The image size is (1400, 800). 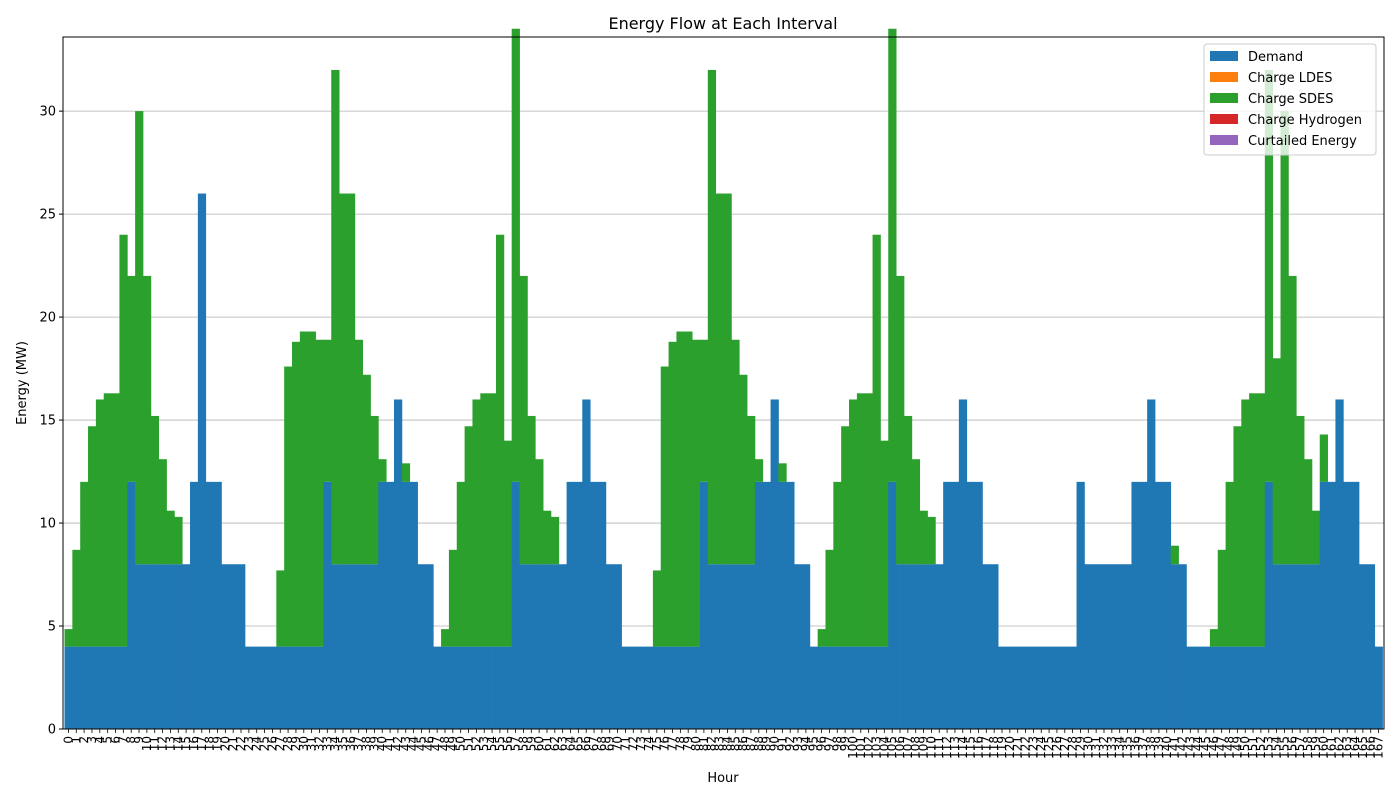 I want to click on legend-label-demand: Demand, so click(x=1275, y=57).